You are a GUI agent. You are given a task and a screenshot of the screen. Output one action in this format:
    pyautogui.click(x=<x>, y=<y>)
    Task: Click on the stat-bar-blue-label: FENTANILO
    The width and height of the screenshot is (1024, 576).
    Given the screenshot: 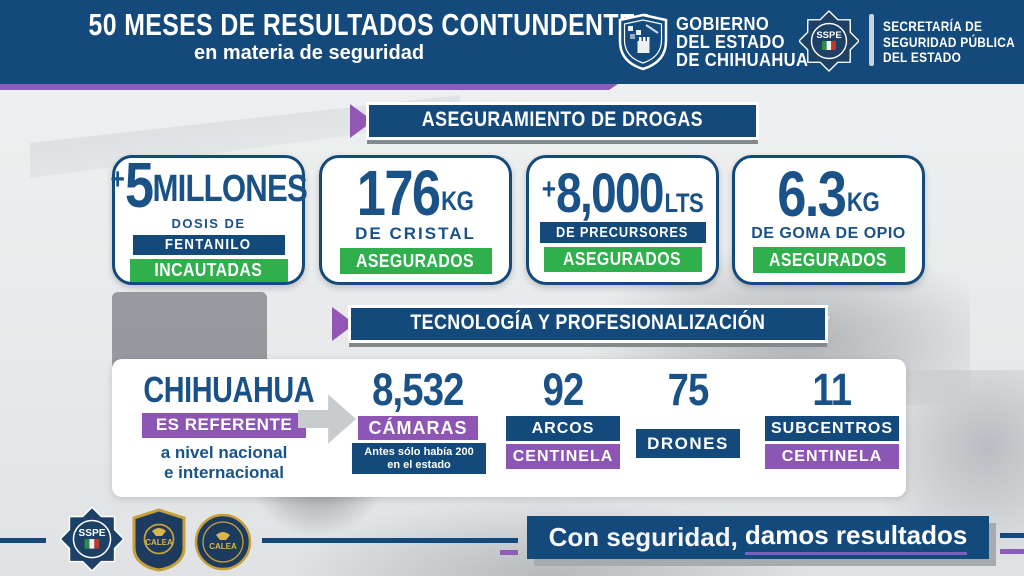 What is the action you would take?
    pyautogui.click(x=208, y=245)
    